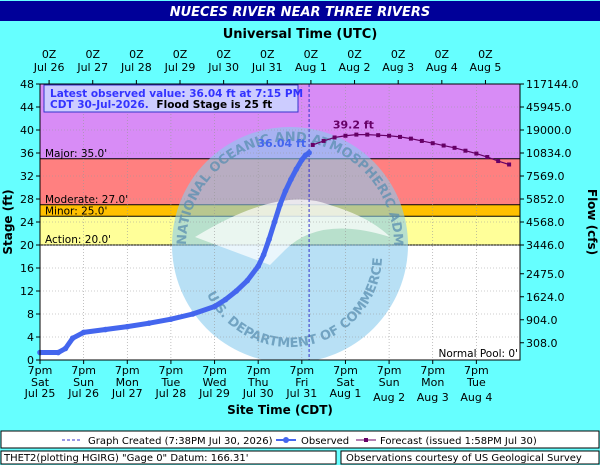 The height and width of the screenshot is (465, 600). Describe the element at coordinates (27, 107) in the screenshot. I see `y-tick-label: 44` at that location.